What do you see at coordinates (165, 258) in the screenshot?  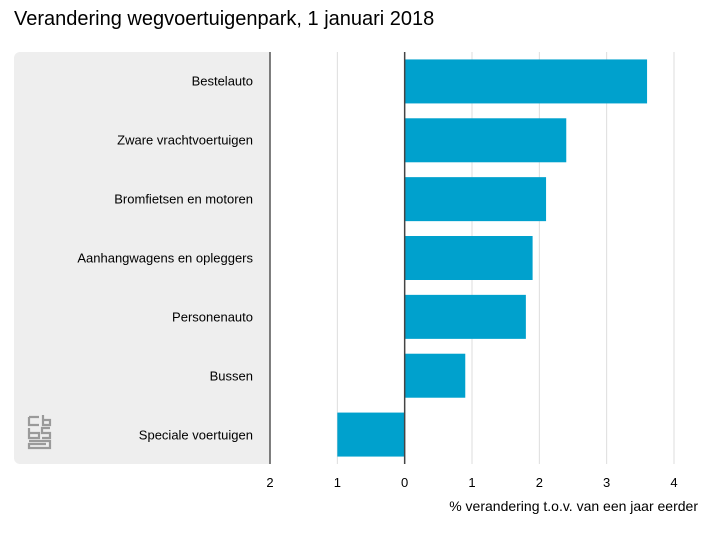 I see `category-label: Aanhangwagens en opleggers` at bounding box center [165, 258].